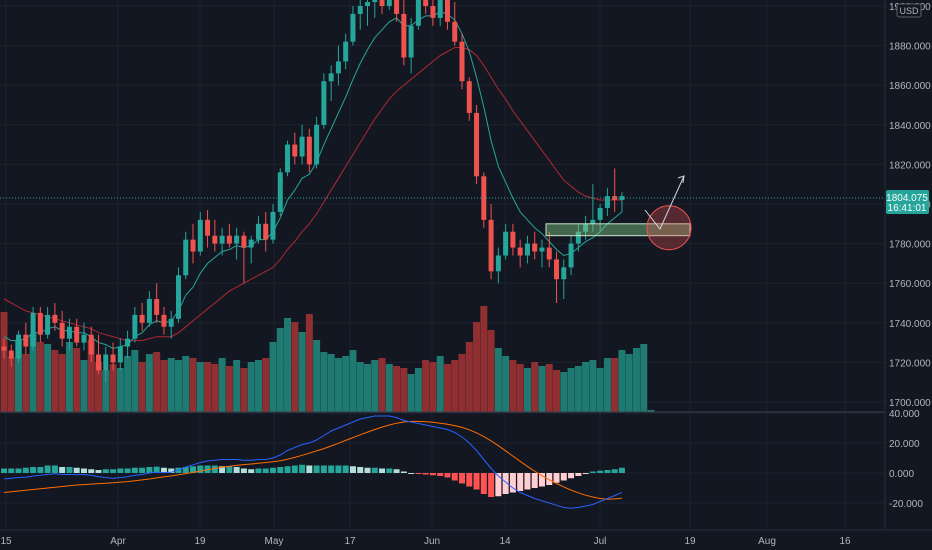 This screenshot has width=932, height=550. What do you see at coordinates (910, 126) in the screenshot?
I see `price-tick-label: 1840.000` at bounding box center [910, 126].